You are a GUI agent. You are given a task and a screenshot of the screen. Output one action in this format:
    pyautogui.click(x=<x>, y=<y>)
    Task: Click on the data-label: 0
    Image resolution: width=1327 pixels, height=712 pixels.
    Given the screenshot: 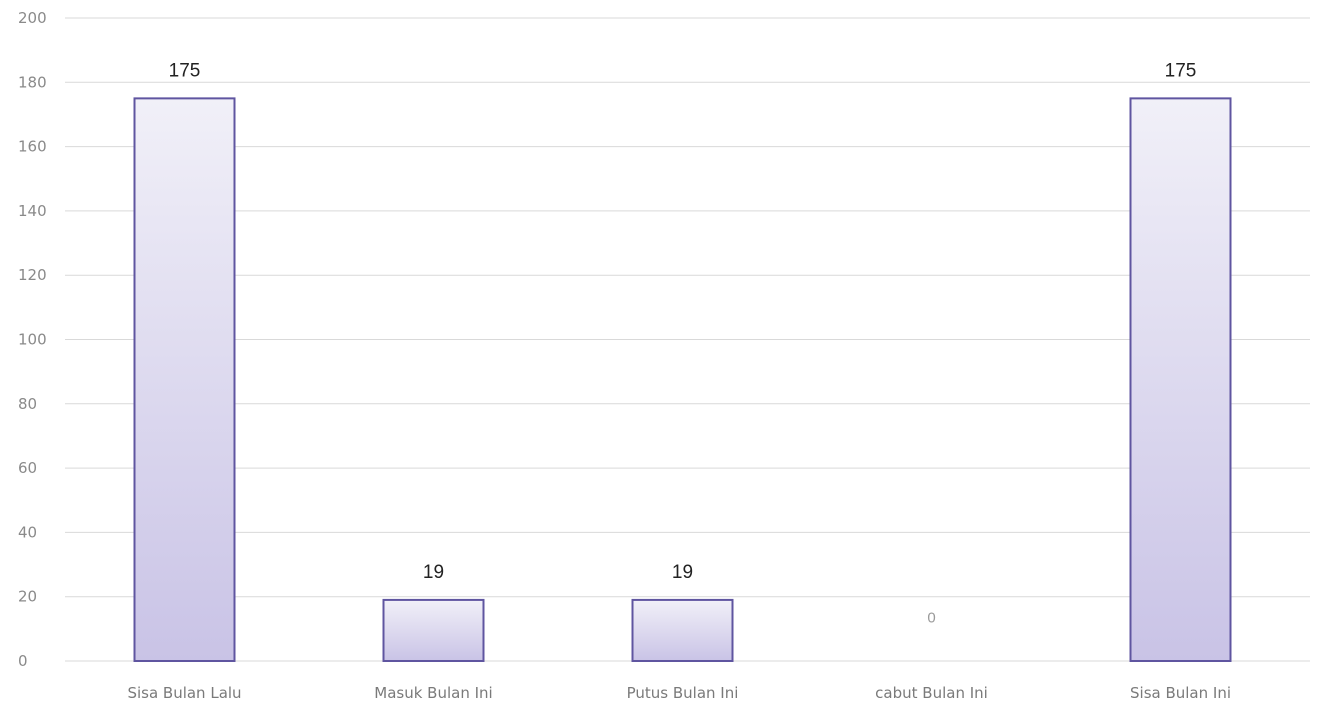 What is the action you would take?
    pyautogui.click(x=931, y=617)
    